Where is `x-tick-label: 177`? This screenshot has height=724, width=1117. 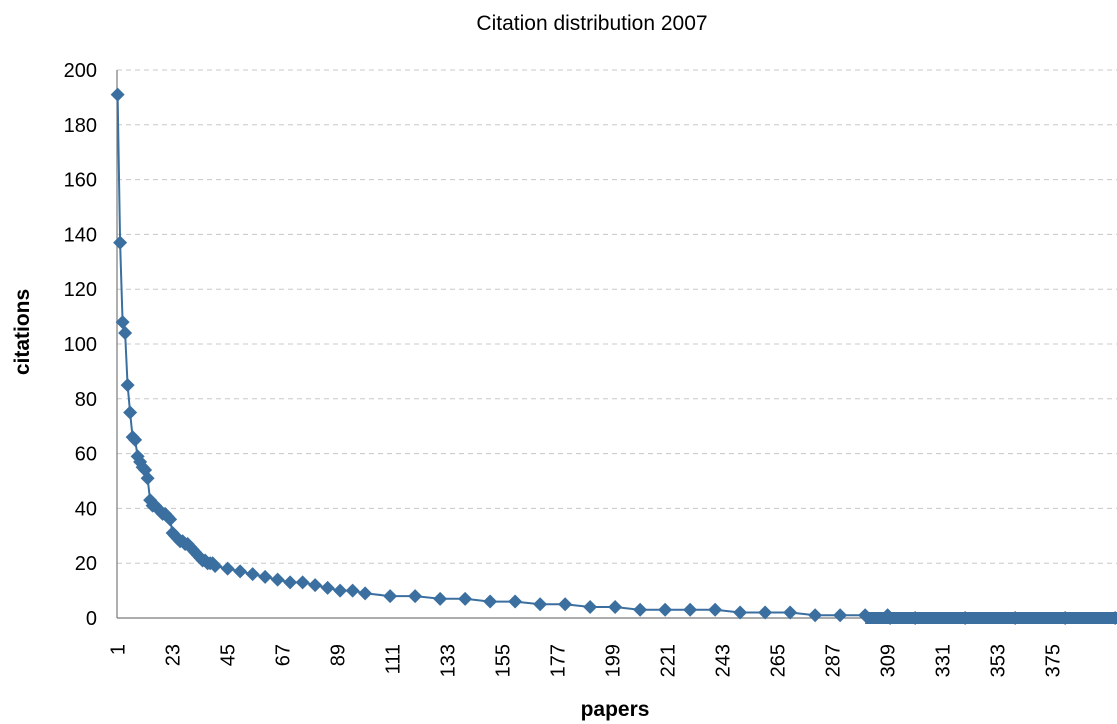
x-tick-label: 177 is located at coordinates (559, 660).